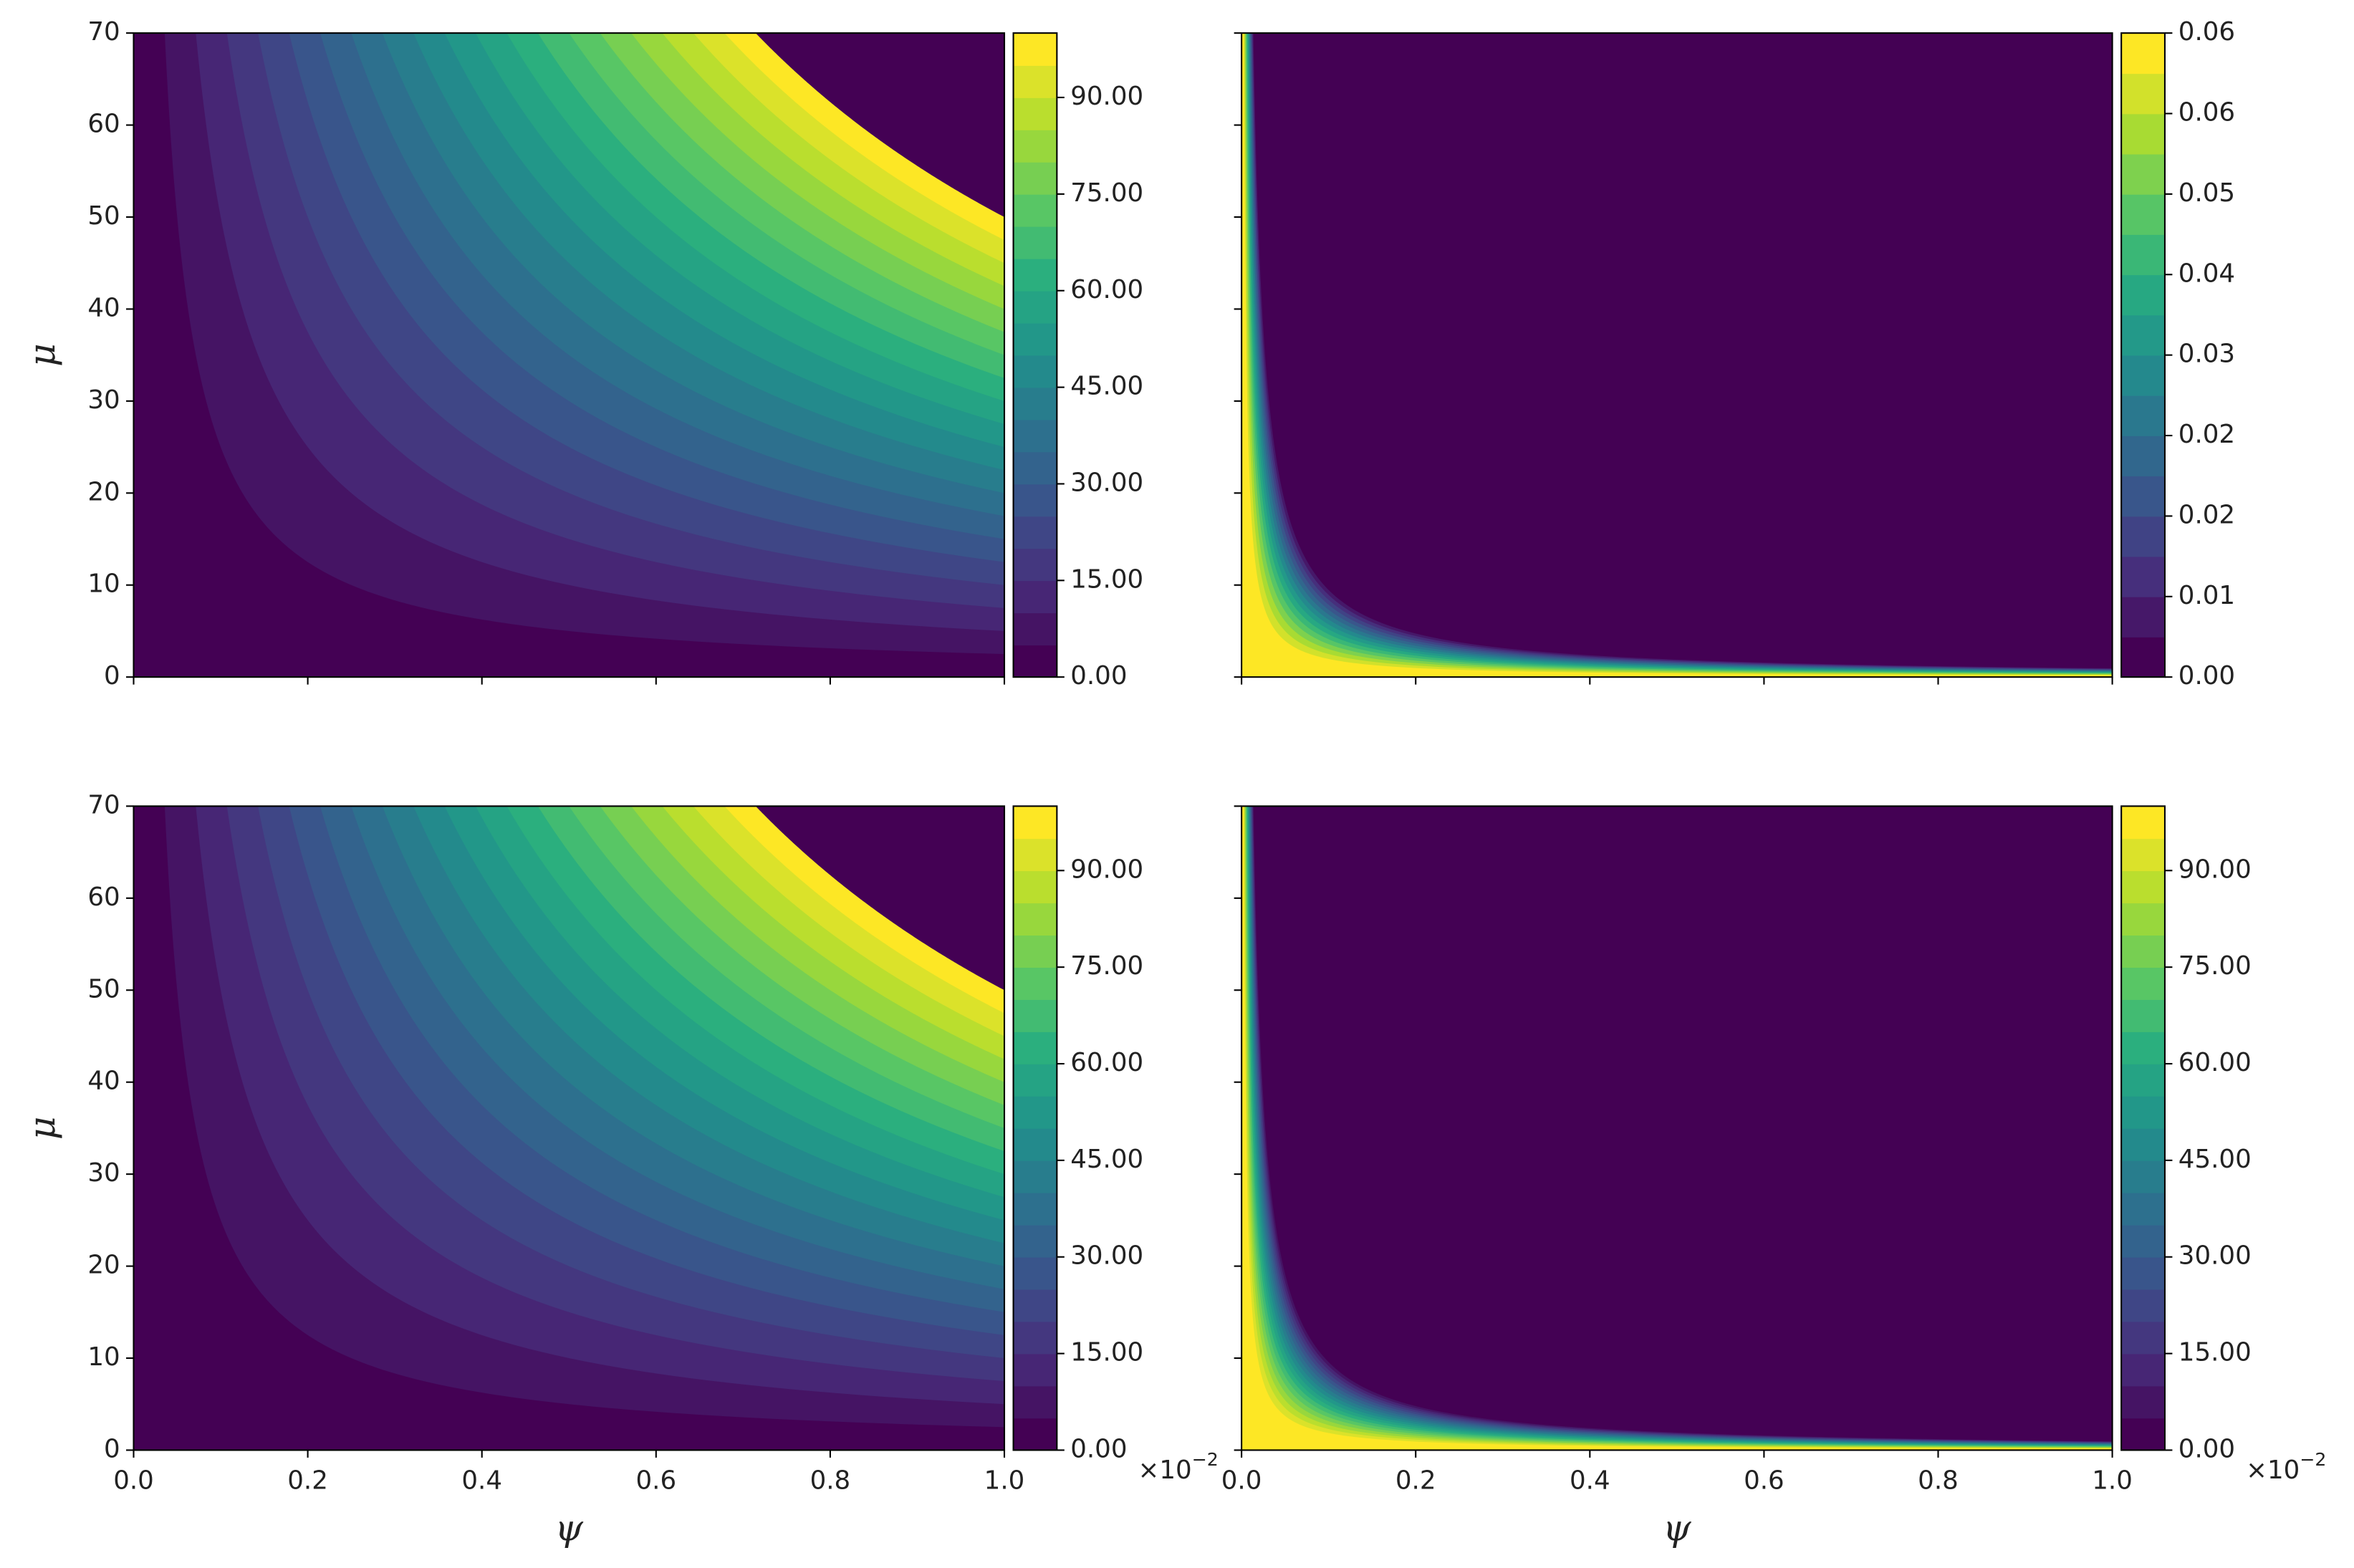  Describe the element at coordinates (481, 1481) in the screenshot. I see `x-tick-label: 0.4` at that location.